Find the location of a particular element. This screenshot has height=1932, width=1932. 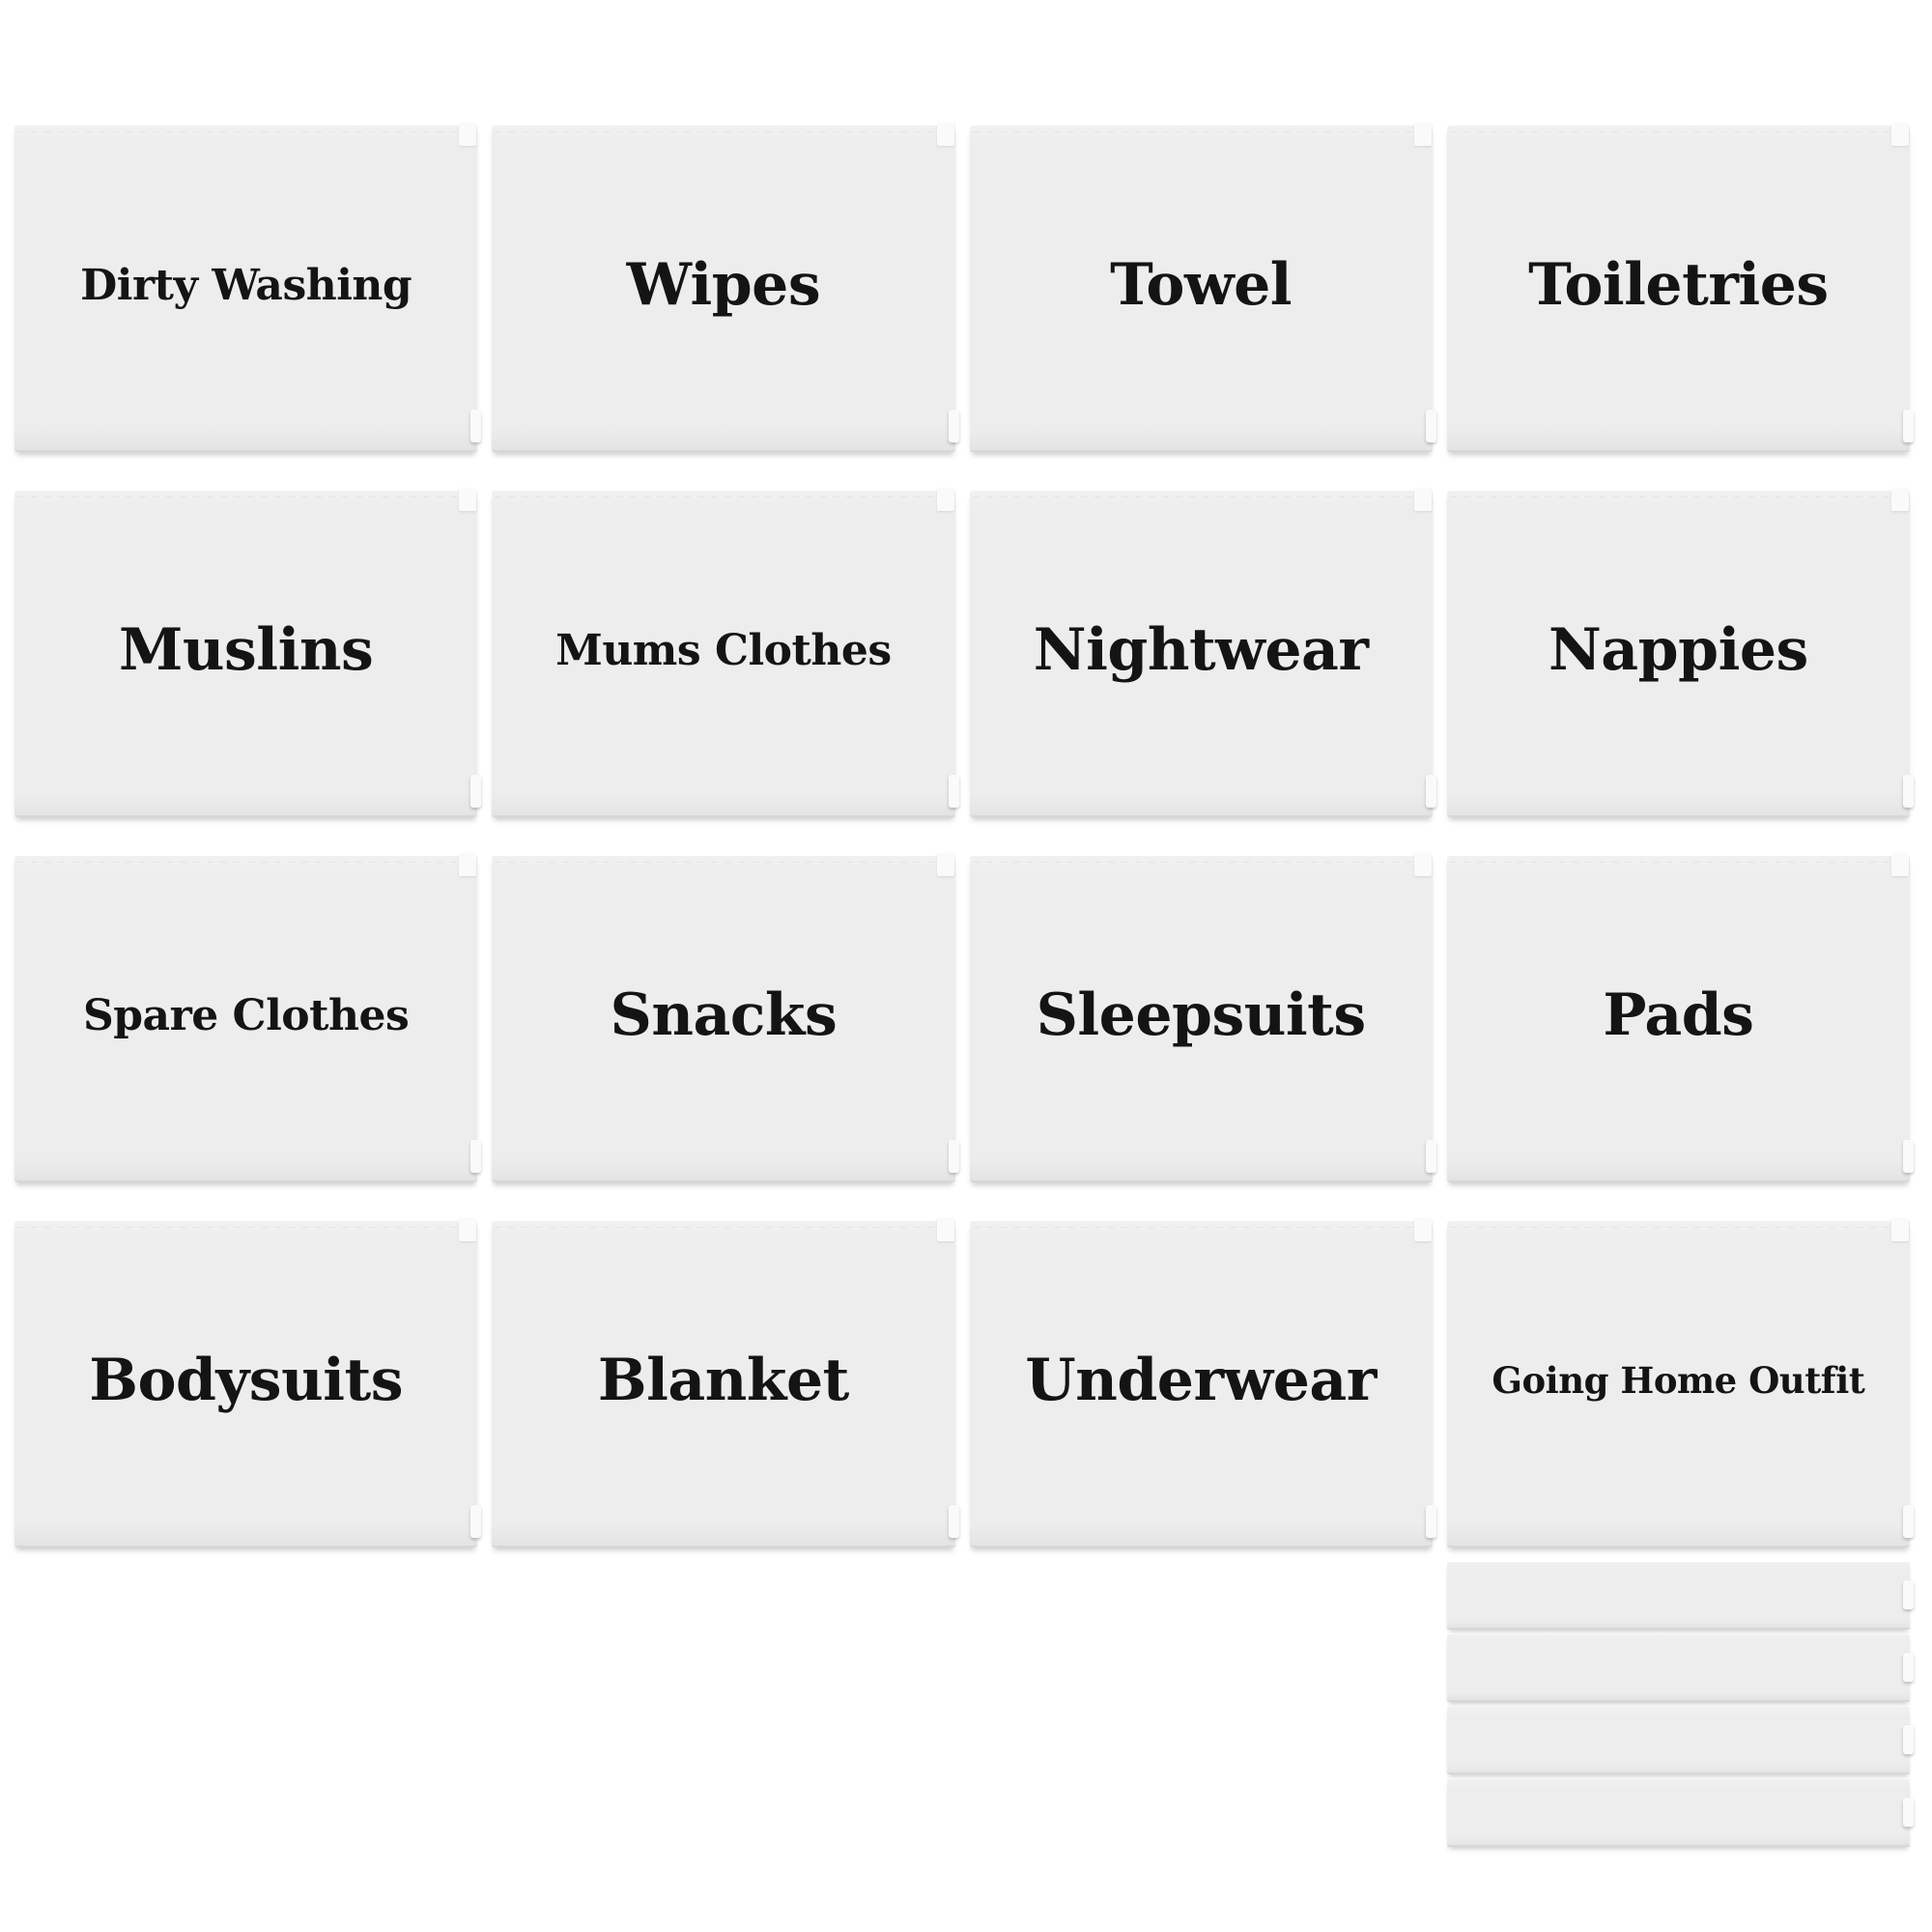

pouch-label-text: Going Home Outfit is located at coordinates (1678, 1380).